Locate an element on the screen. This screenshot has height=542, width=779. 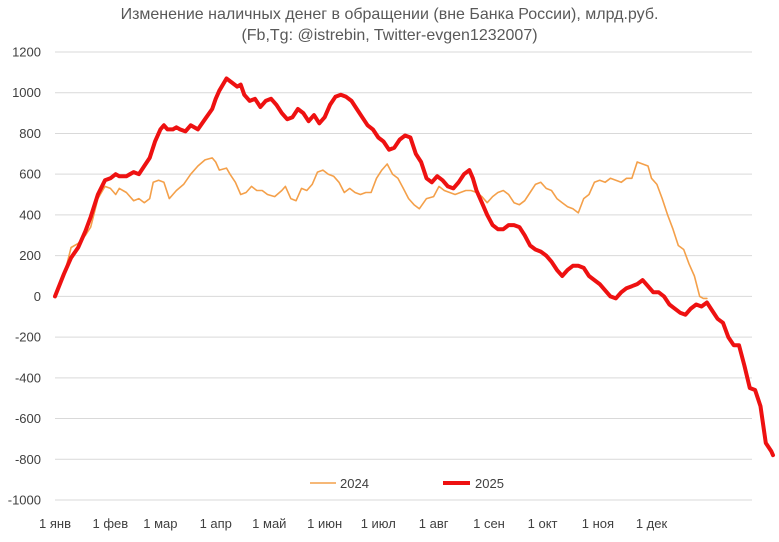
x-tick-label: 1 дек is located at coordinates (652, 523).